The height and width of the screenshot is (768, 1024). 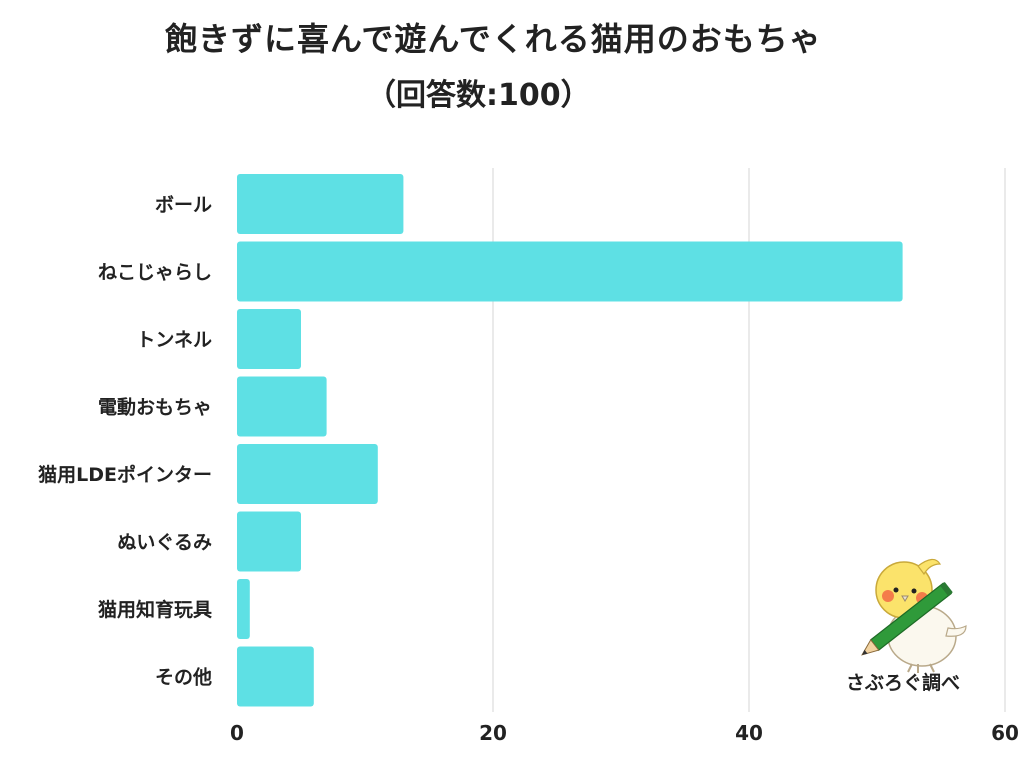 I want to click on mascot-feet, so click(x=921, y=668).